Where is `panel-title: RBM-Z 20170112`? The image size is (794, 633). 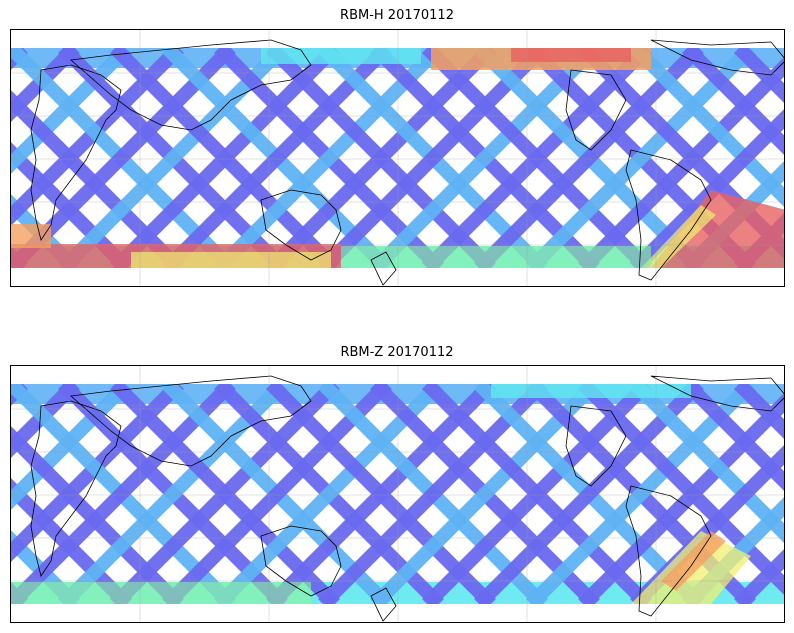 panel-title: RBM-Z 20170112 is located at coordinates (397, 352).